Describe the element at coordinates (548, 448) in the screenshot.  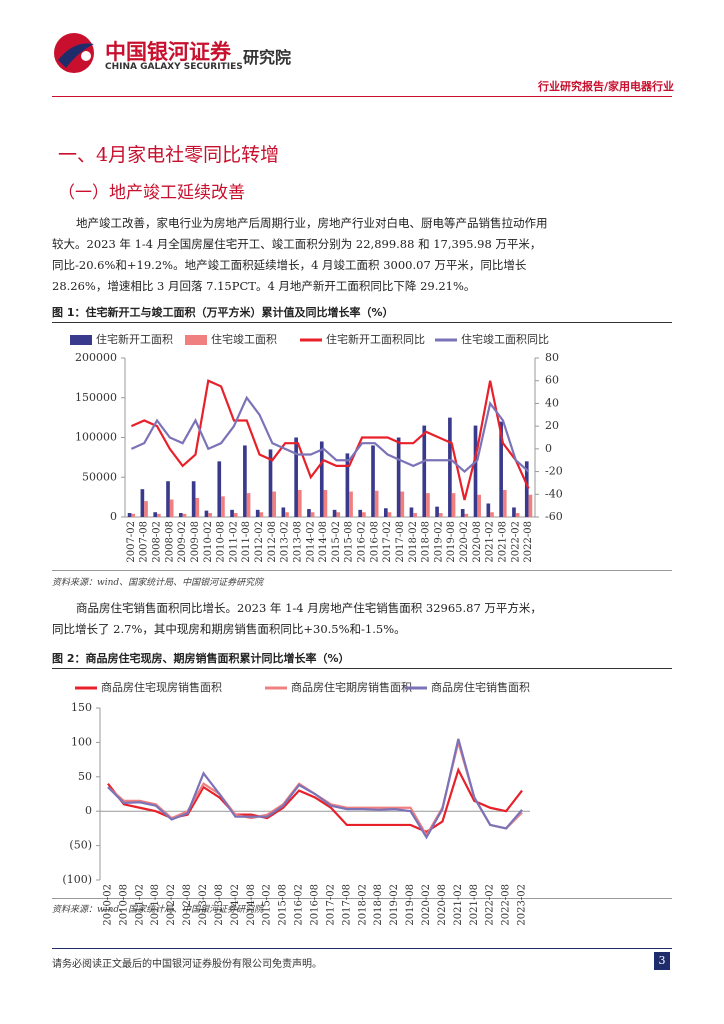
I see `y2-tick-label: 0` at that location.